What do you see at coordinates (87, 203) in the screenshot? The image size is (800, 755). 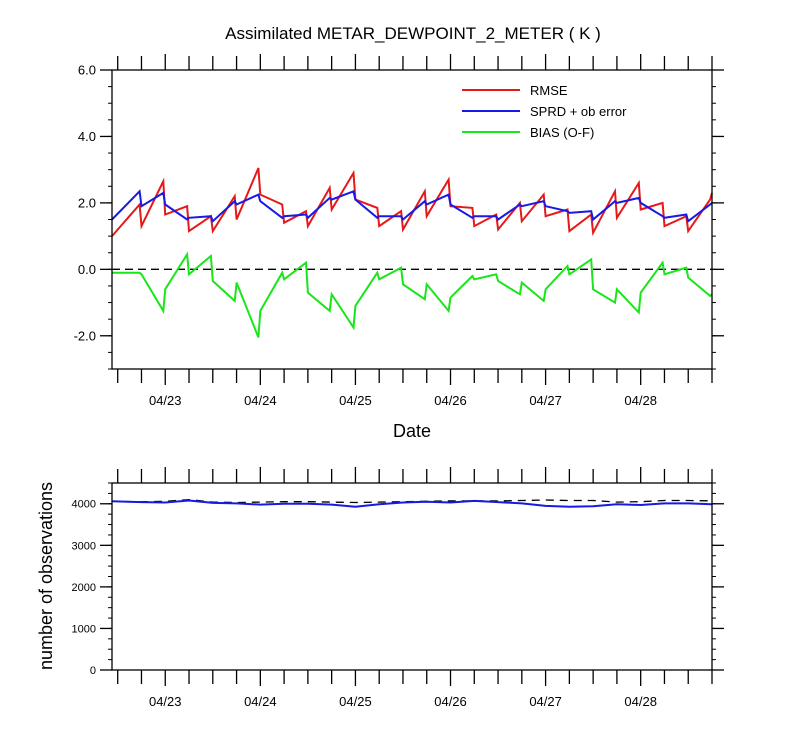 I see `y-tick-label: 2.0` at bounding box center [87, 203].